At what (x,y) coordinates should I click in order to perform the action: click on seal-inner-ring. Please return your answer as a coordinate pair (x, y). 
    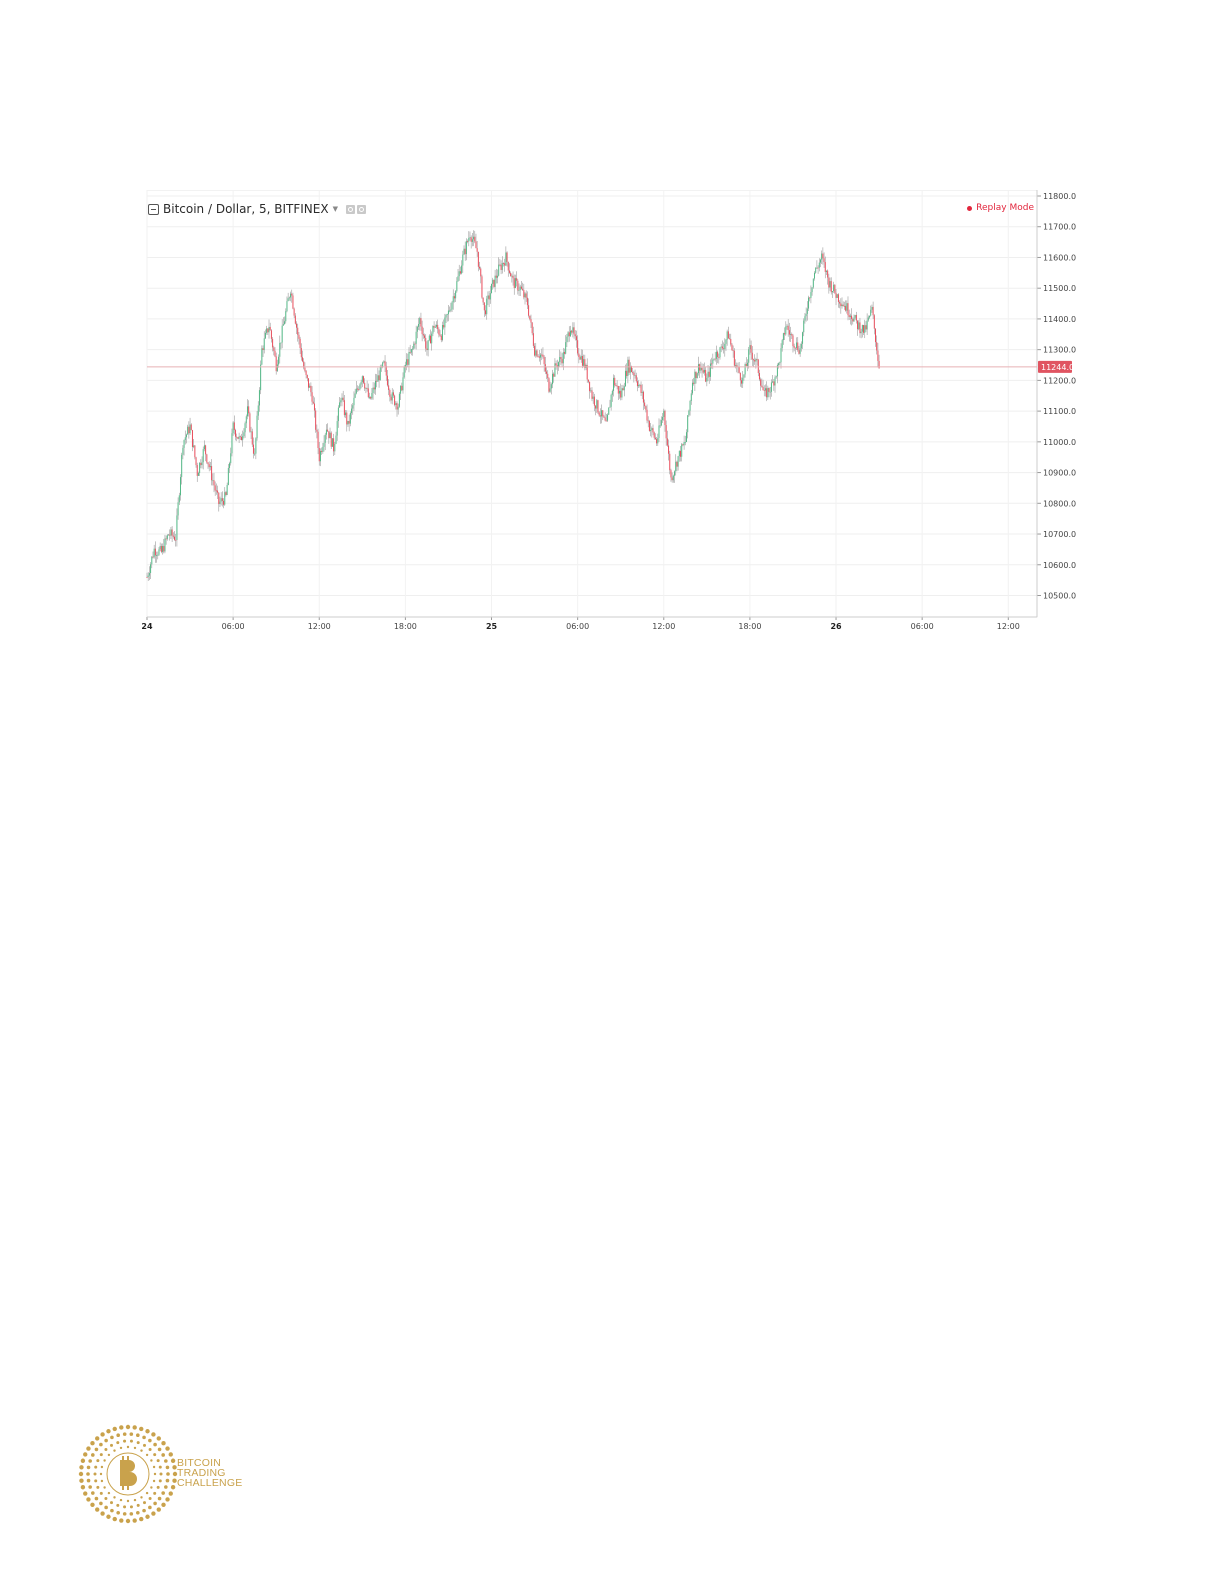
    Looking at the image, I should click on (128, 1474).